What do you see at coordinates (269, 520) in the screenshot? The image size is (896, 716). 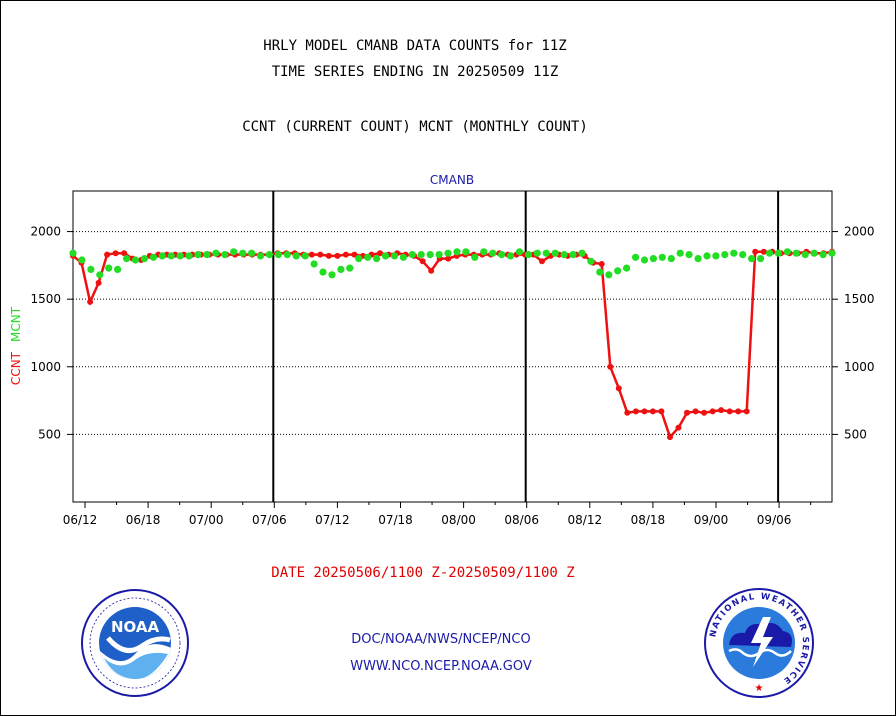 I see `x-tick-label: 07/06` at bounding box center [269, 520].